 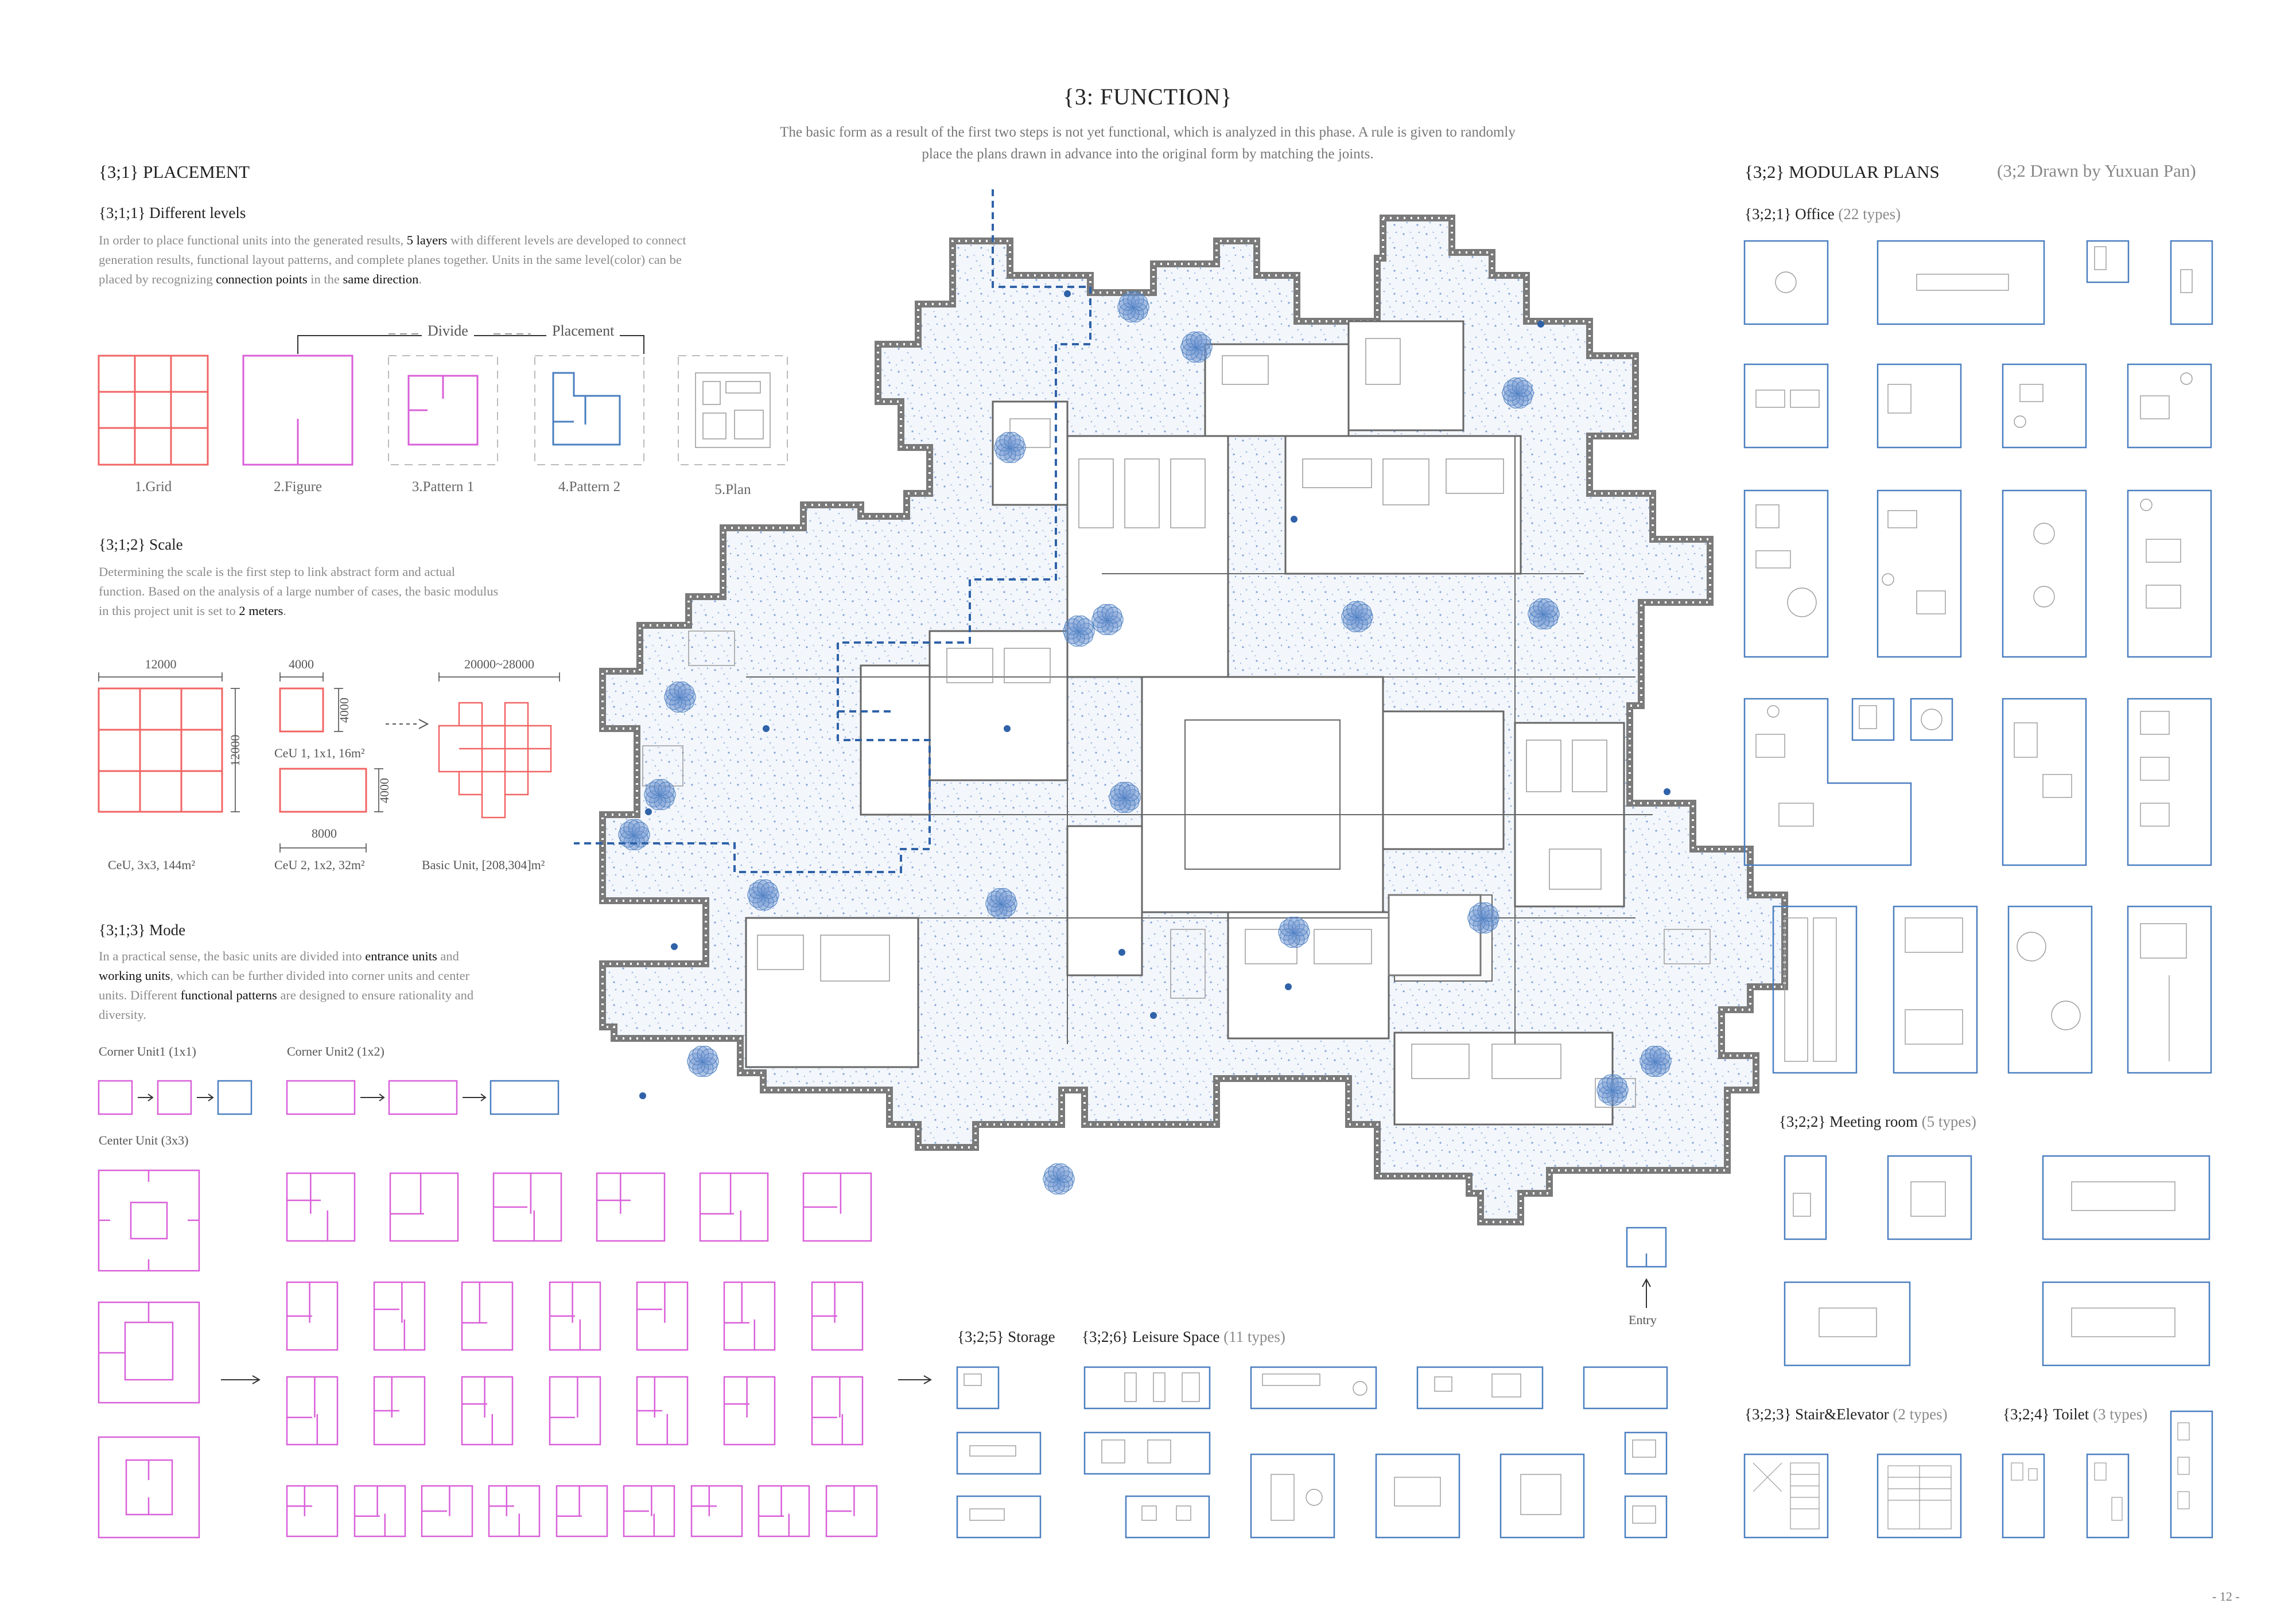 I want to click on mode-text: units. Different, so click(x=140, y=995).